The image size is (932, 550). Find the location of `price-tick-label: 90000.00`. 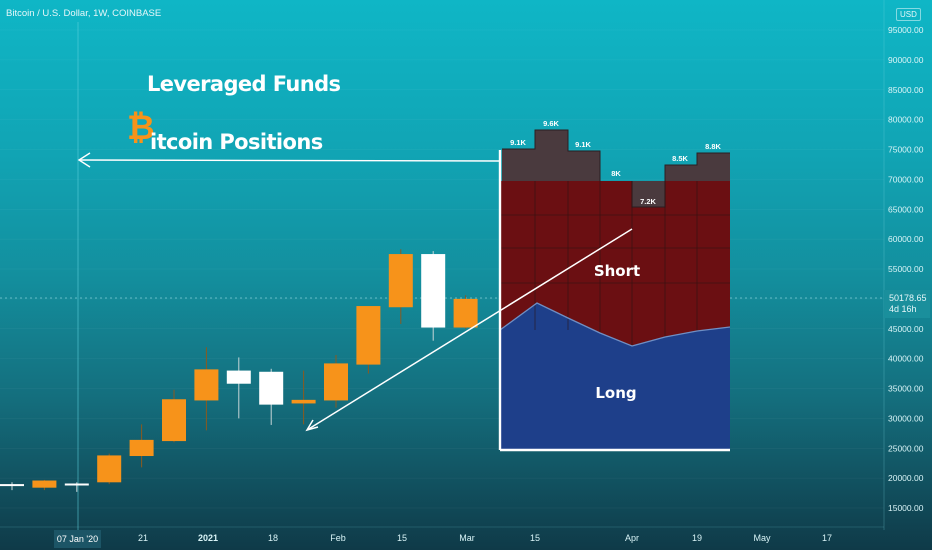

price-tick-label: 90000.00 is located at coordinates (906, 60).